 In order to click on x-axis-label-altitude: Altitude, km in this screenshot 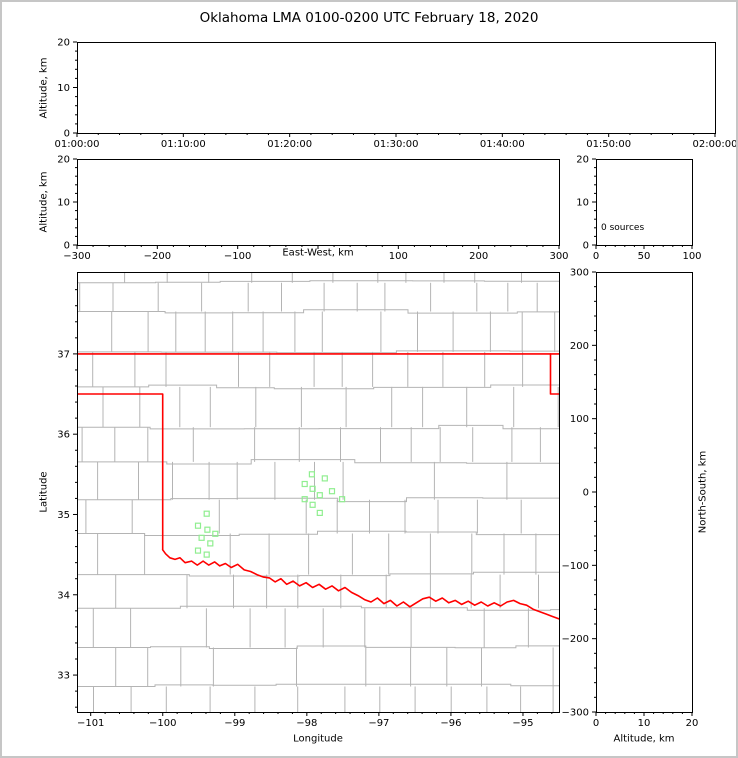, I will do `click(644, 739)`.